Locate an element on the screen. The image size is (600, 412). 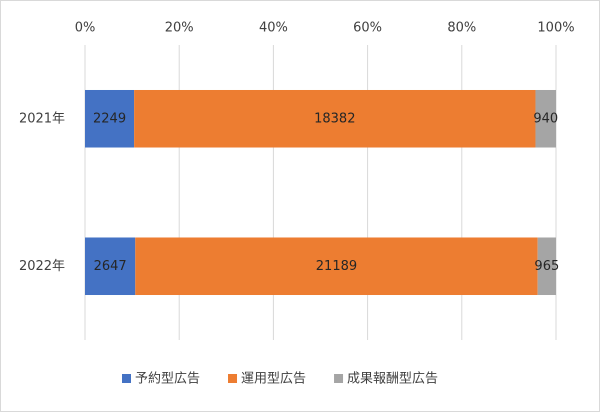
data-label: 2647 is located at coordinates (110, 266).